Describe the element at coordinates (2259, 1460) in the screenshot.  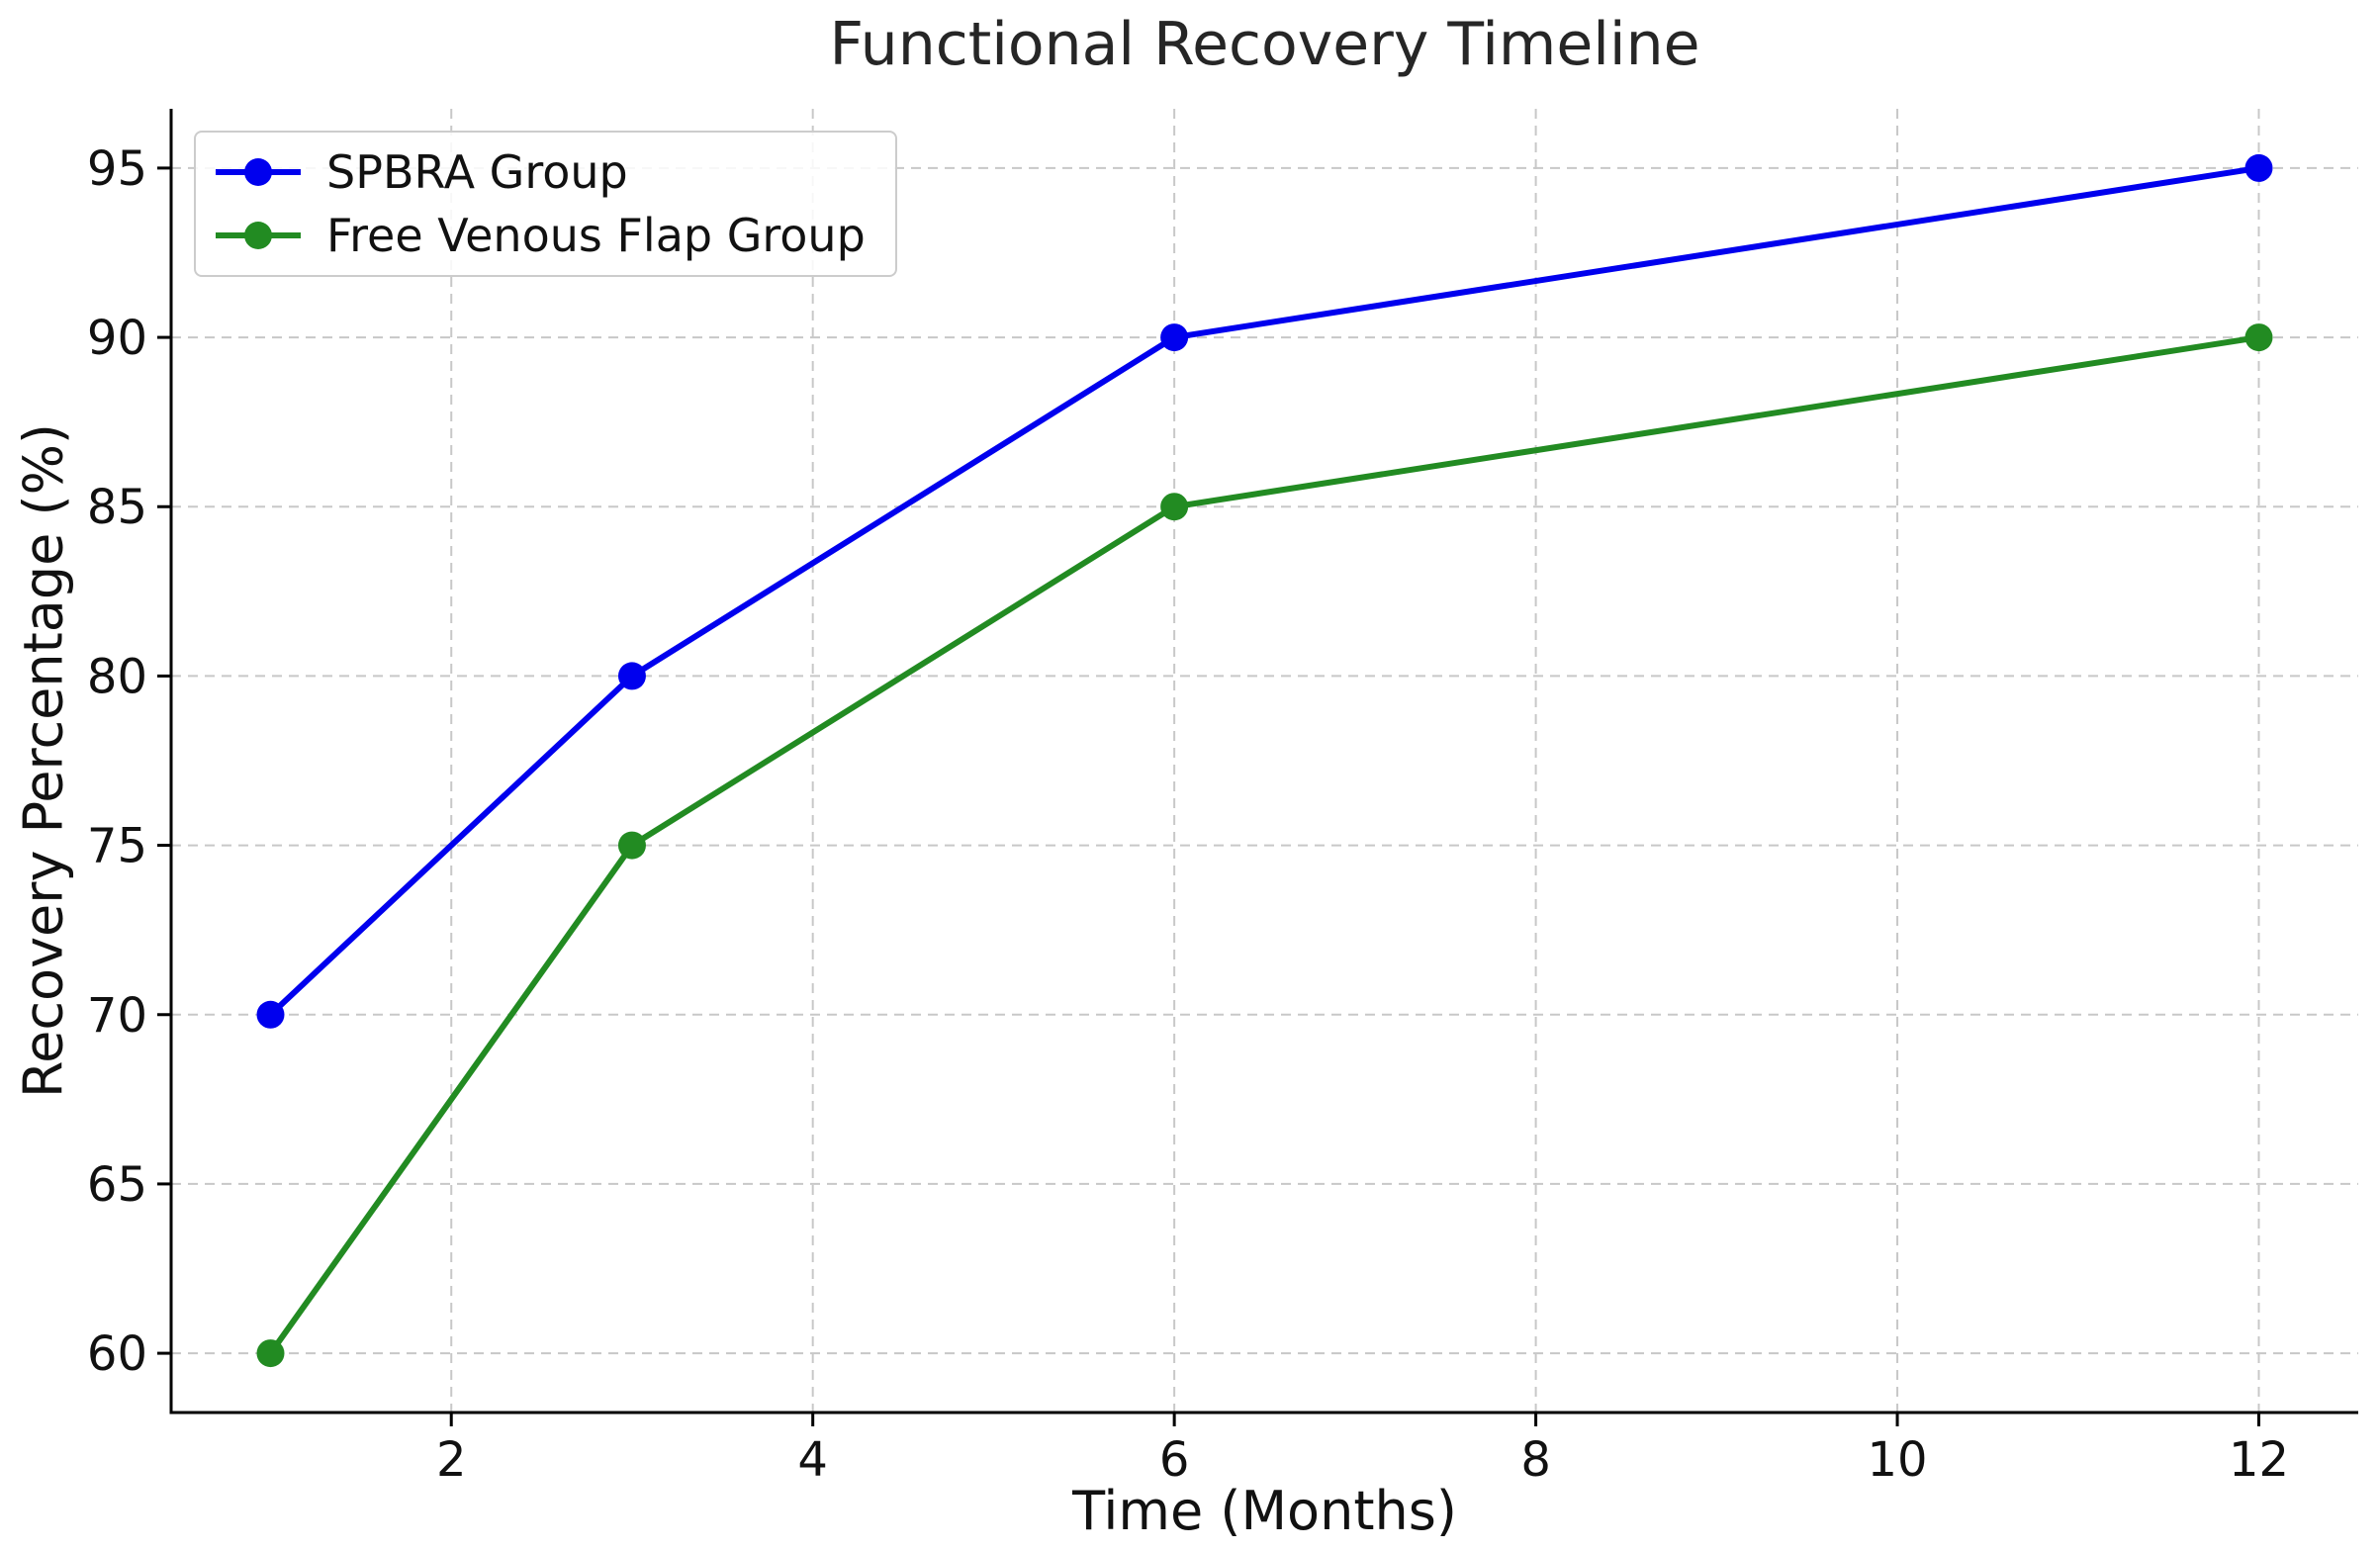
I see `x-tick-label: 12` at that location.